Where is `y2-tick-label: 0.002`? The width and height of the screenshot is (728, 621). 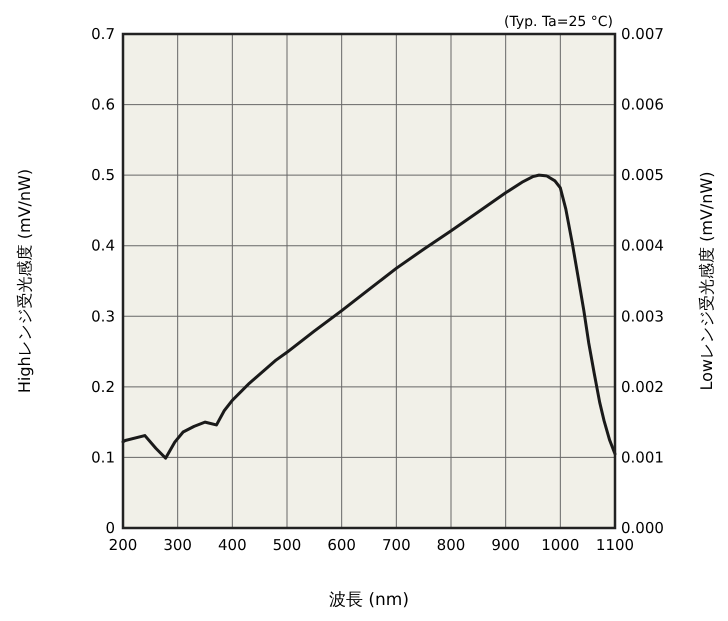
y2-tick-label: 0.002 is located at coordinates (642, 387).